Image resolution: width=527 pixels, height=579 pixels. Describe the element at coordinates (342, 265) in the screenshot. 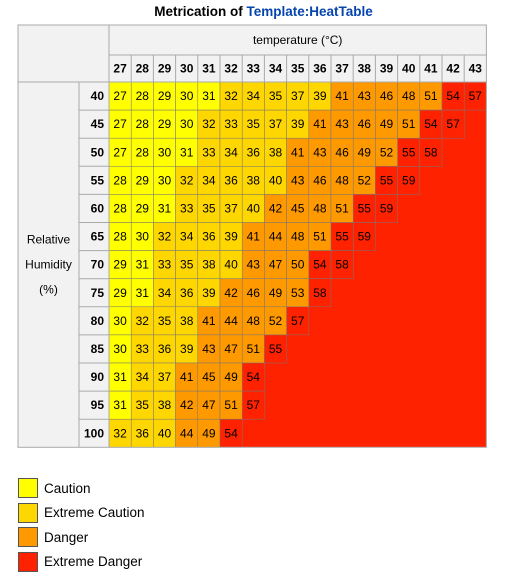

I see `heat-value: 58` at that location.